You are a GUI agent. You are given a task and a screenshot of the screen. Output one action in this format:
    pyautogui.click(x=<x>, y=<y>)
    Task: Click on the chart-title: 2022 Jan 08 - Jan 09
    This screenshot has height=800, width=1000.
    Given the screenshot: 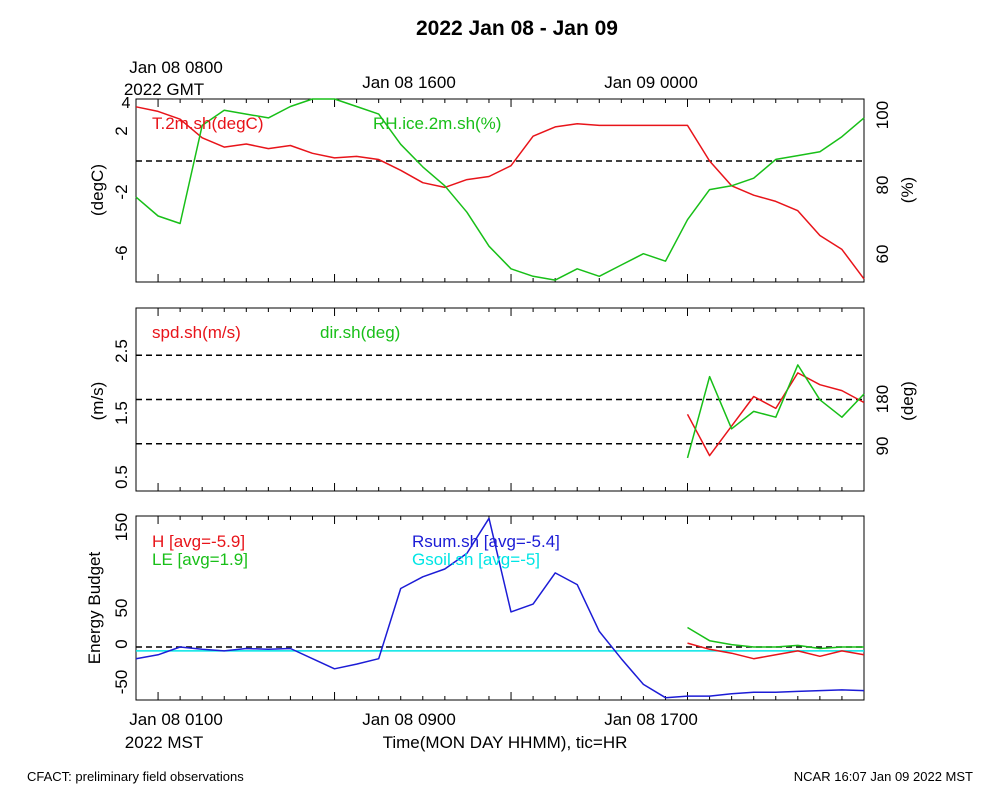 What is the action you would take?
    pyautogui.click(x=517, y=28)
    